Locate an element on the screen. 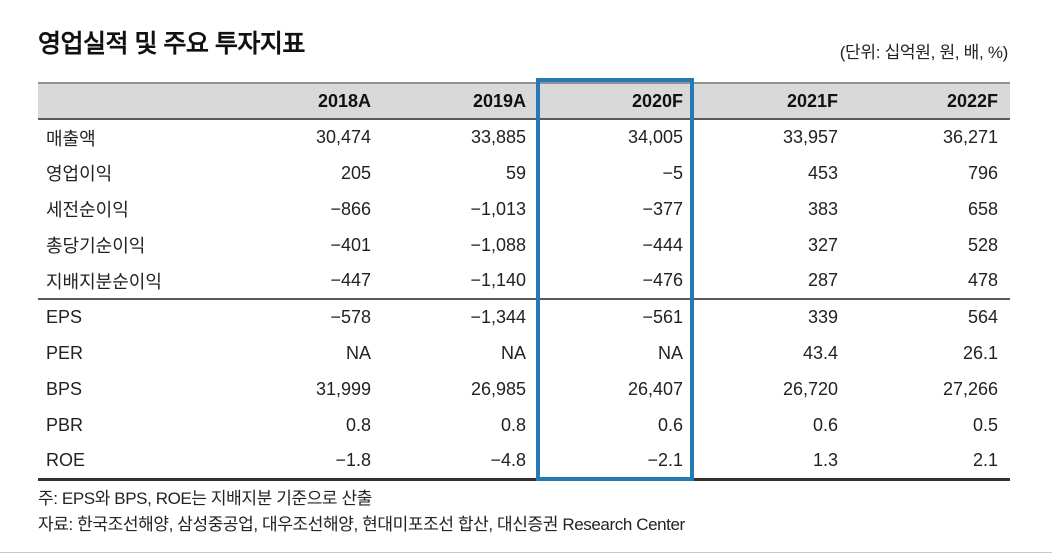  table-row: 매출액 30,474 33,885 34,005 33,957 36,271 is located at coordinates (524, 137).